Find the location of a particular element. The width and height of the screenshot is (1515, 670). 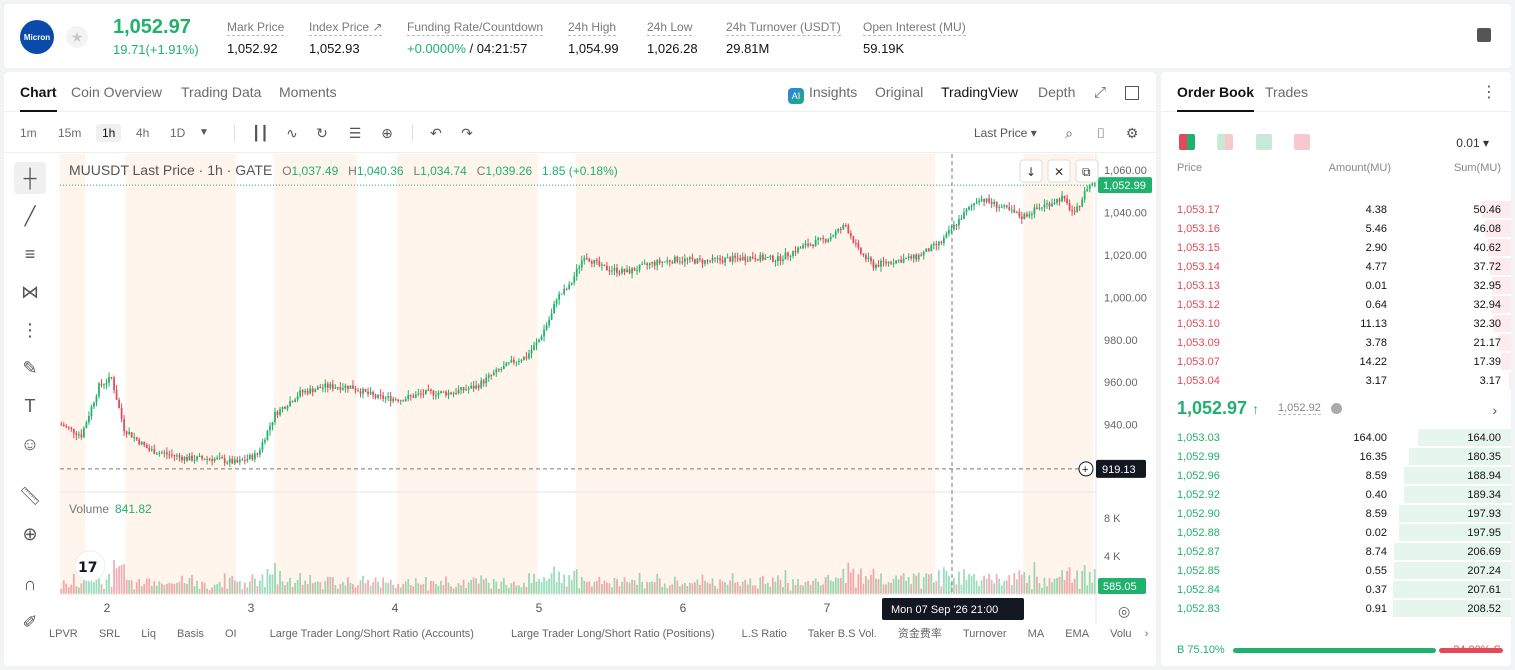

add-alert-icon is located at coordinates (1086, 469).